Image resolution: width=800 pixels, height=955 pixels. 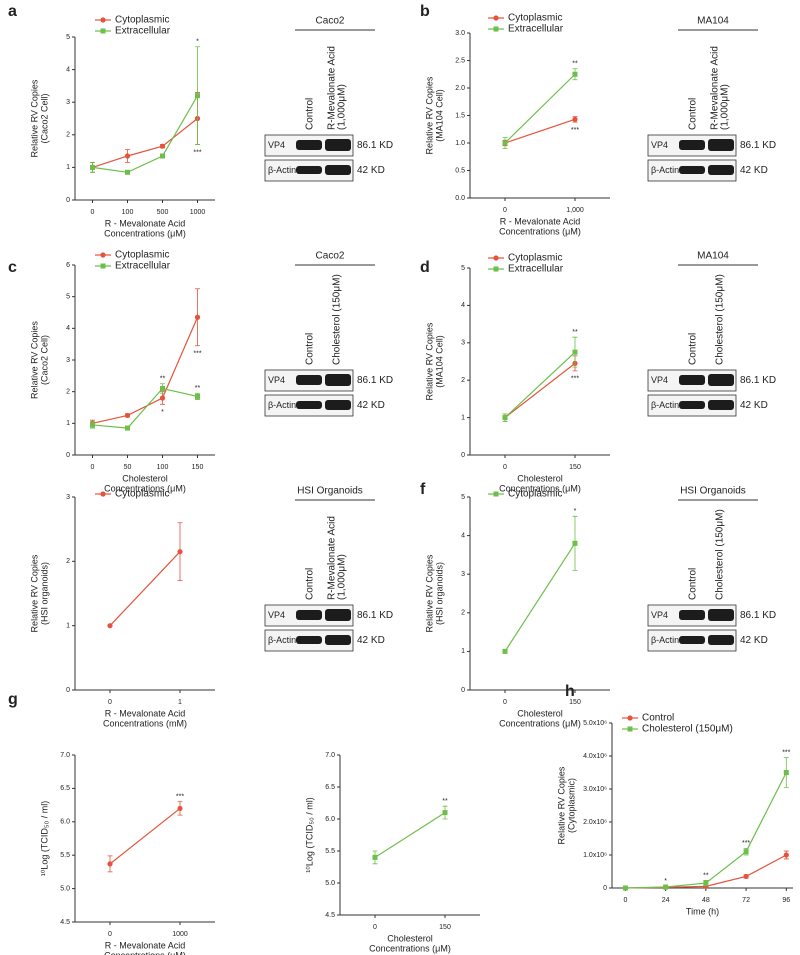 What do you see at coordinates (460, 143) in the screenshot?
I see `y-tick-label: 1.0` at bounding box center [460, 143].